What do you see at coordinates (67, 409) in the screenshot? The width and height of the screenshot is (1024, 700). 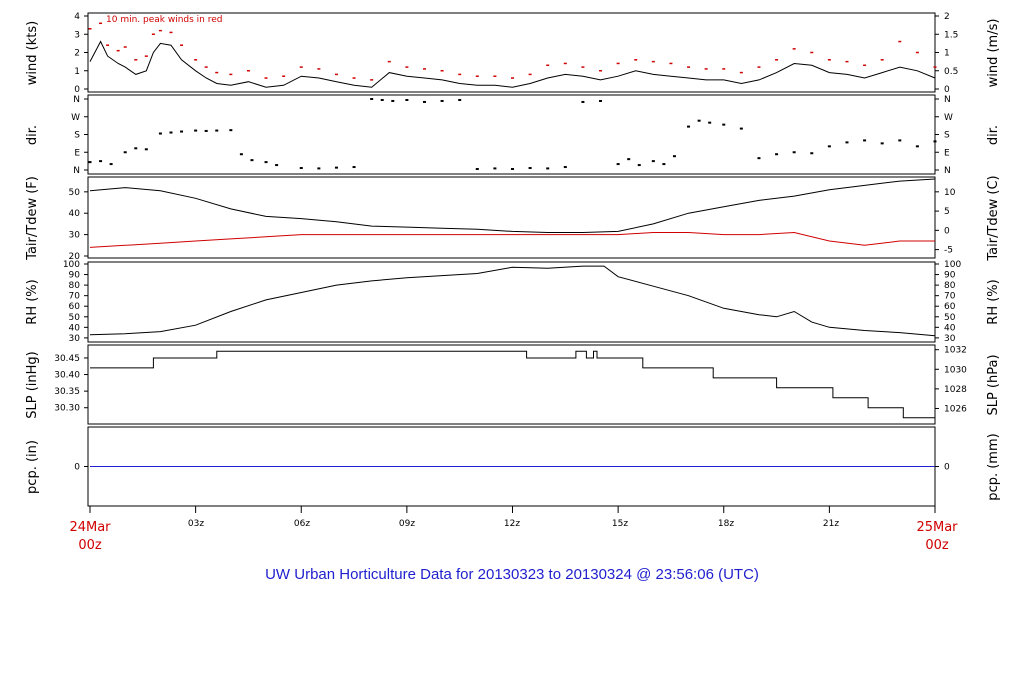 I see `slp-y-tick-label: 30.30` at bounding box center [67, 409].